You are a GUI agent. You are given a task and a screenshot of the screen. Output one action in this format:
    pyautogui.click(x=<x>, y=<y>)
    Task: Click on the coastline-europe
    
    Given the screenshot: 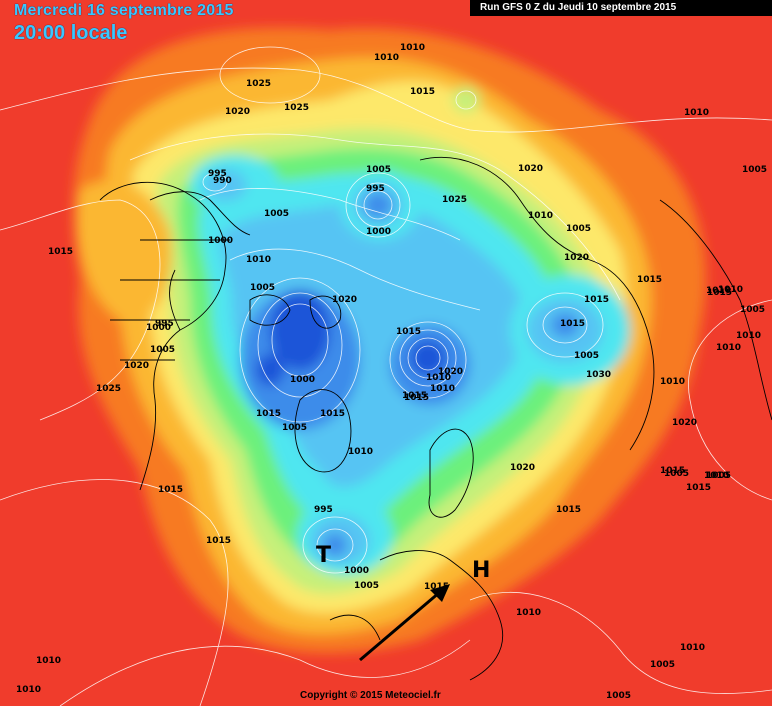 What is the action you would take?
    pyautogui.click(x=416, y=615)
    